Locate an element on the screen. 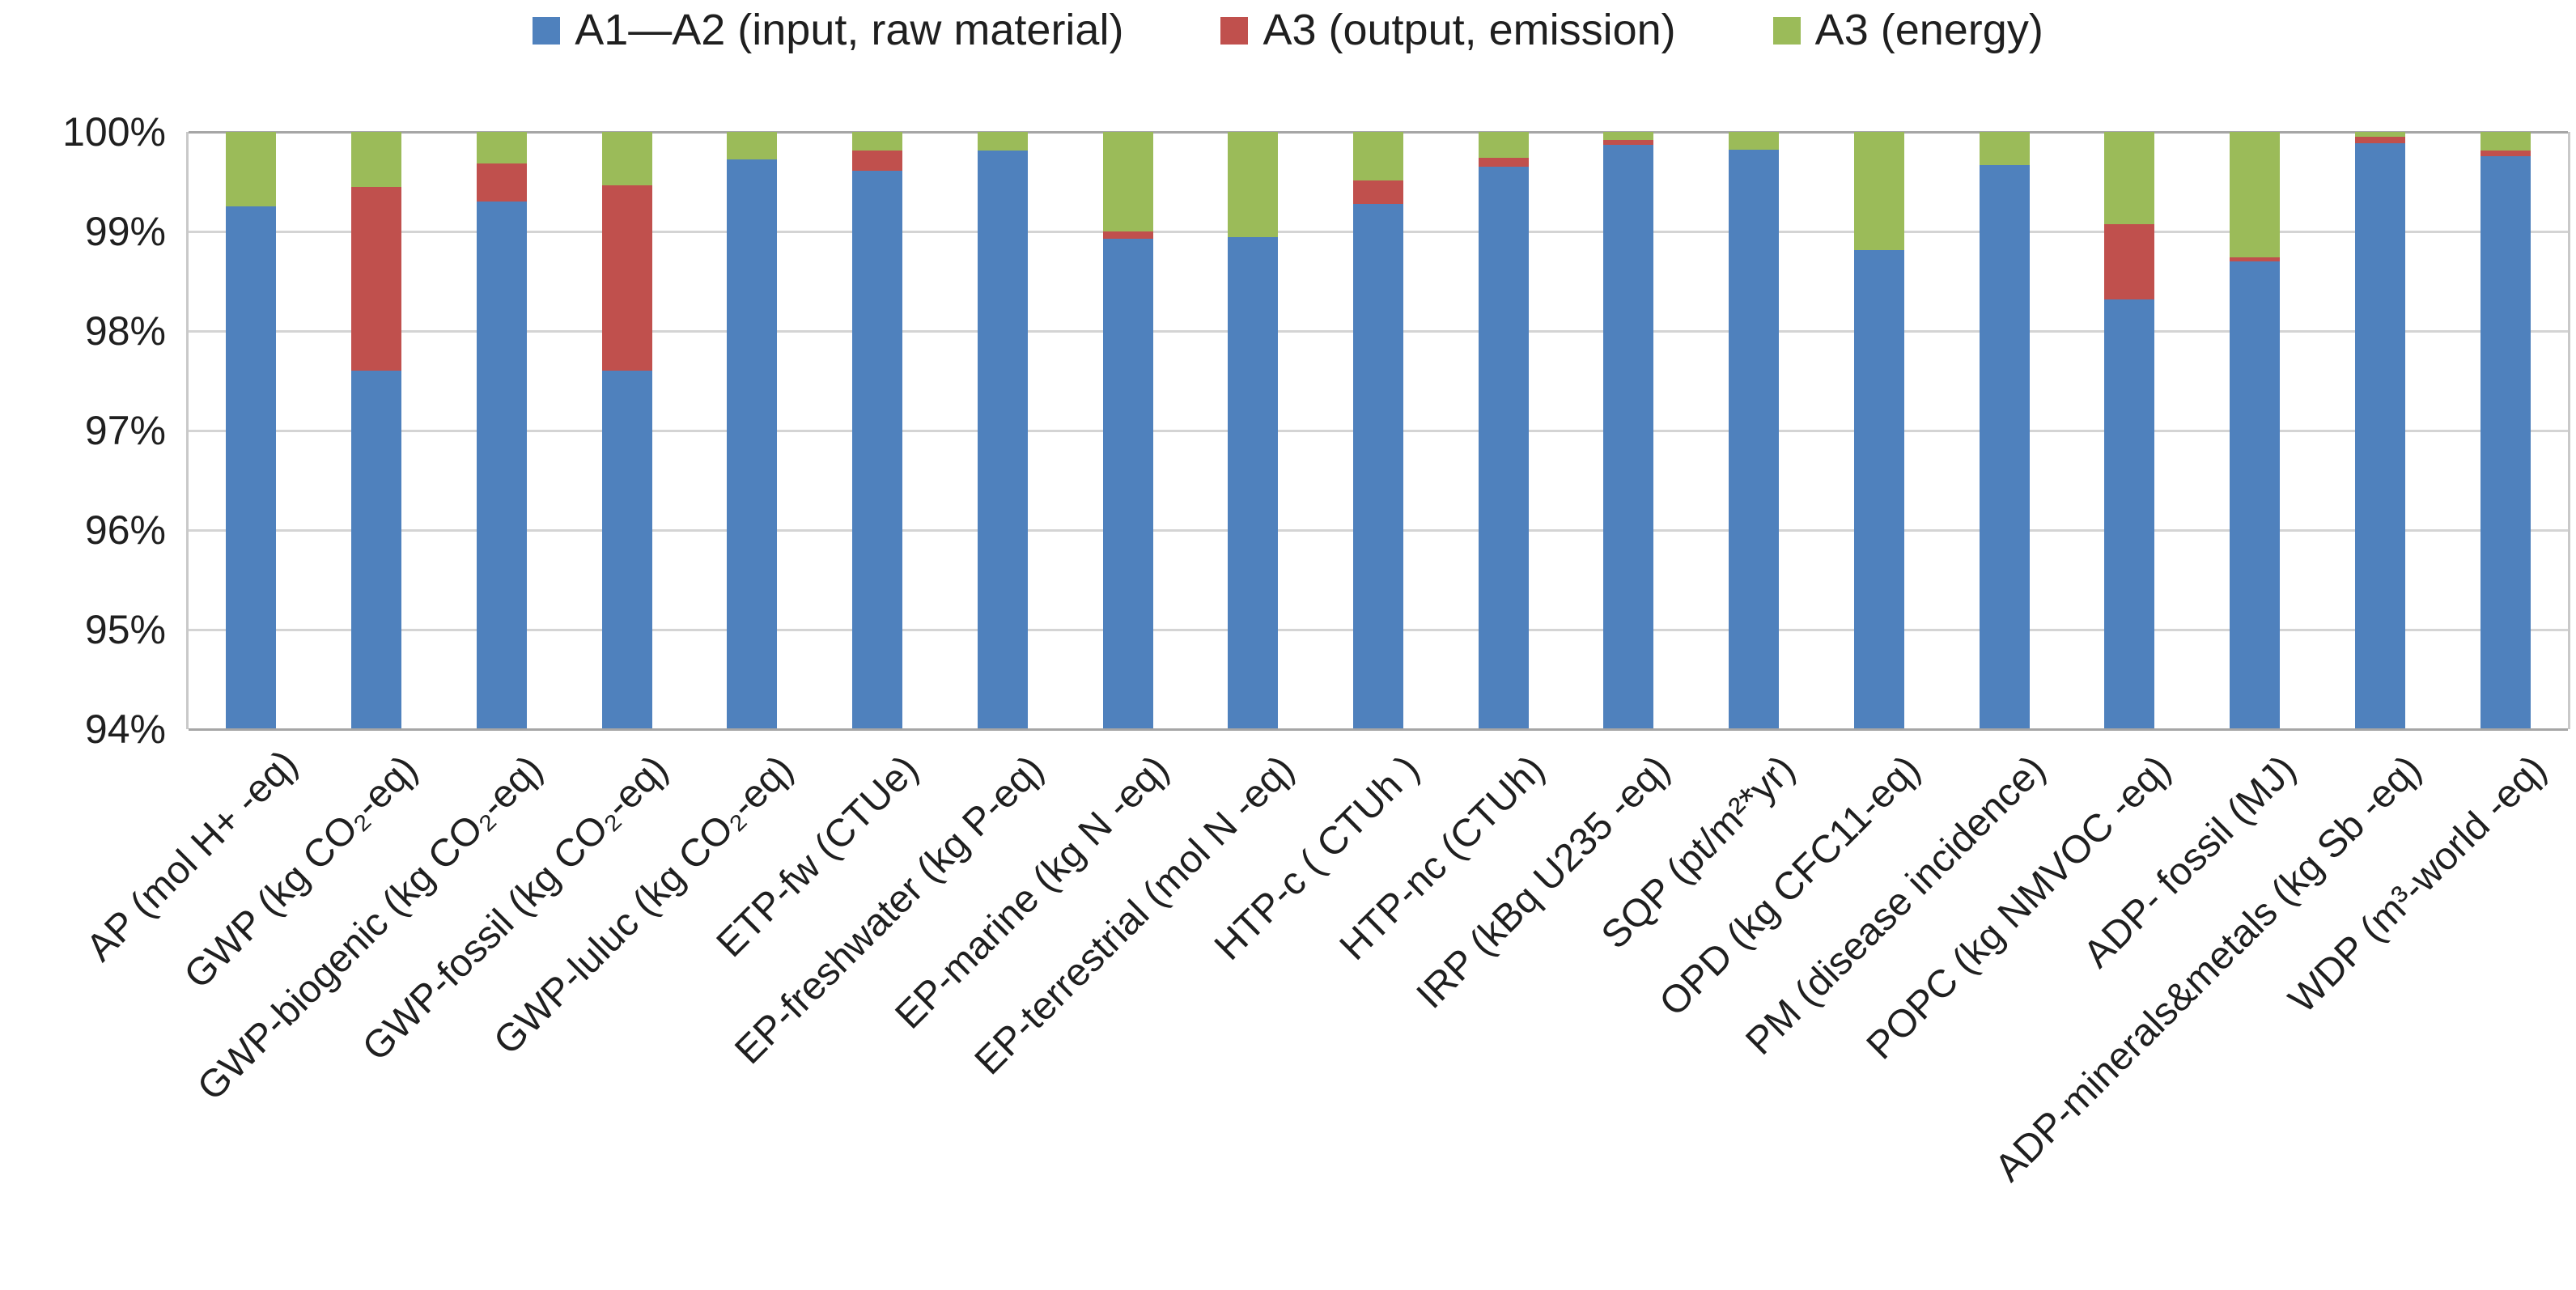 The width and height of the screenshot is (2576, 1290). y-axis-tick: 96% is located at coordinates (125, 530).